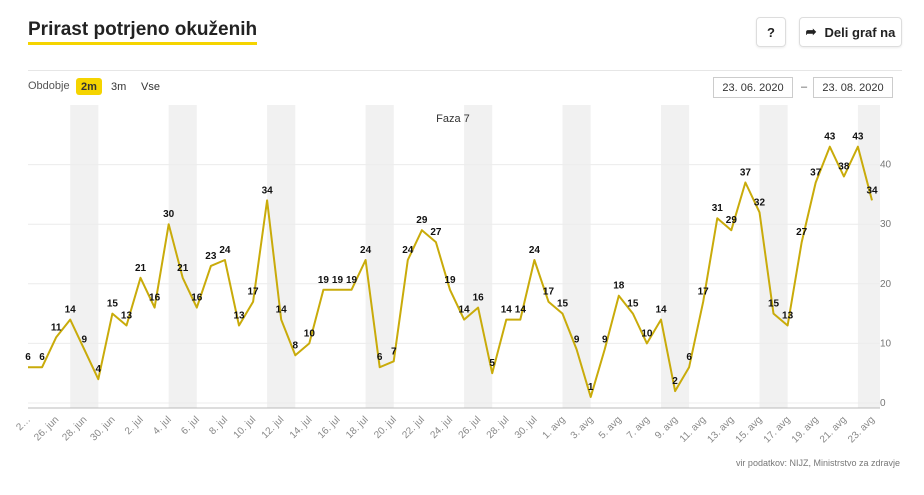 Image resolution: width=924 pixels, height=495 pixels. Describe the element at coordinates (805, 429) in the screenshot. I see `x-tick-label: 19. avg` at that location.